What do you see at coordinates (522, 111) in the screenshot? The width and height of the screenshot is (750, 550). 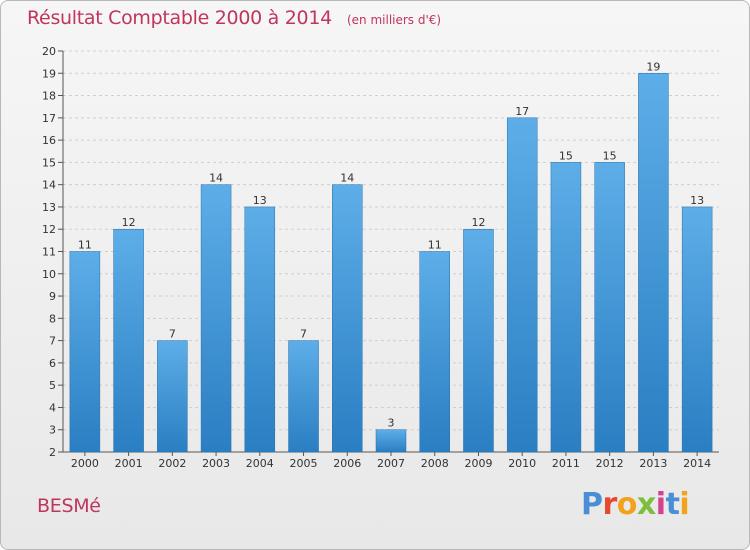 I see `bar-value-label: 17` at bounding box center [522, 111].